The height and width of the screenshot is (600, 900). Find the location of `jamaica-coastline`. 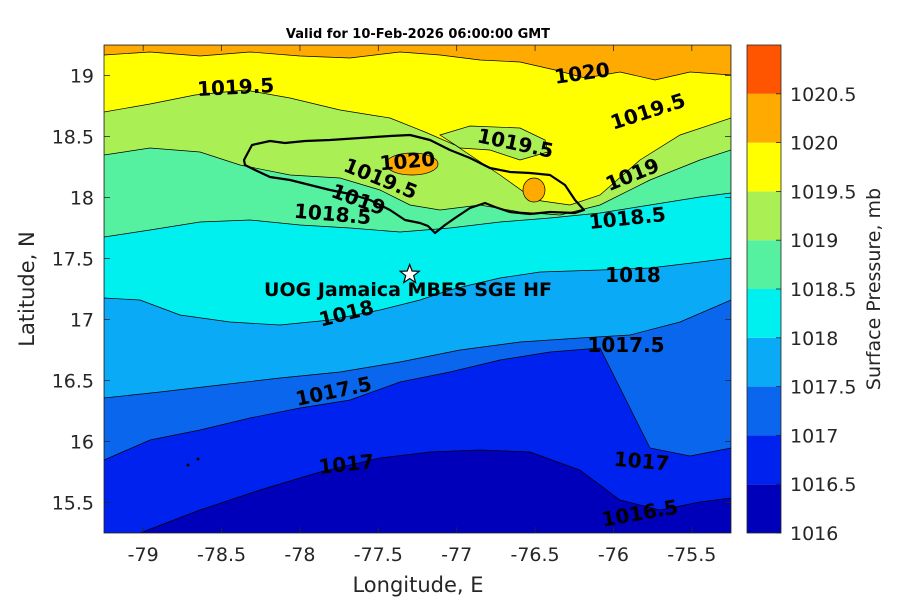

jamaica-coastline is located at coordinates (414, 184).